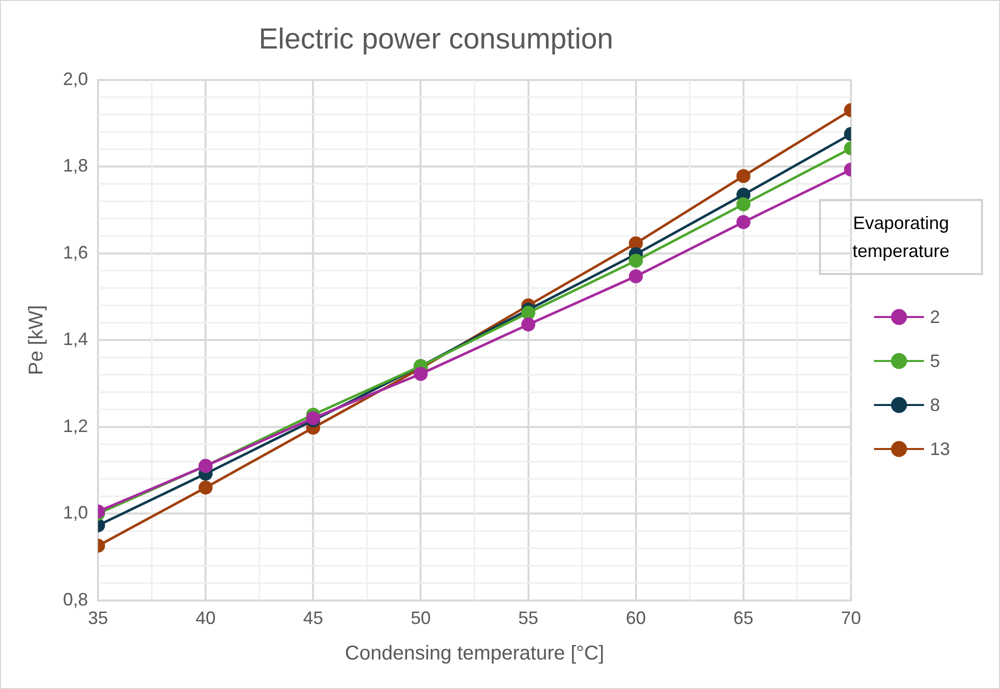 This screenshot has width=1000, height=689. I want to click on x-tick-label: 55, so click(528, 618).